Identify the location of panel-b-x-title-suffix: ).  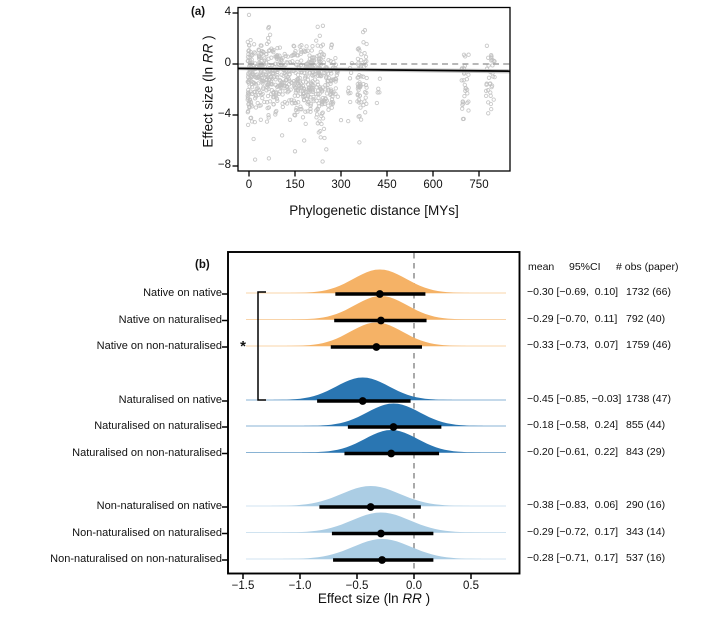
(426, 598).